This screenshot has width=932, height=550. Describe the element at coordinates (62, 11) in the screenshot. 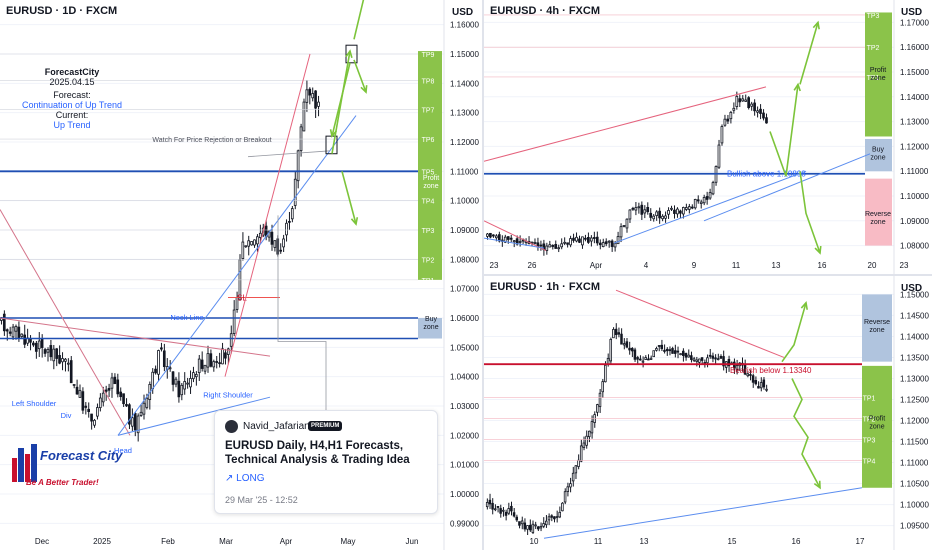

I see `daily-chart-title: EURUSD · 1D · FXCM` at that location.